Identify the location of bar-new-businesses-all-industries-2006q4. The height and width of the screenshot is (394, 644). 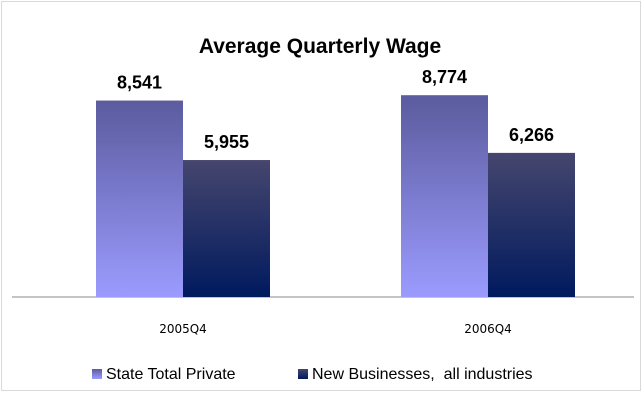
(531, 224).